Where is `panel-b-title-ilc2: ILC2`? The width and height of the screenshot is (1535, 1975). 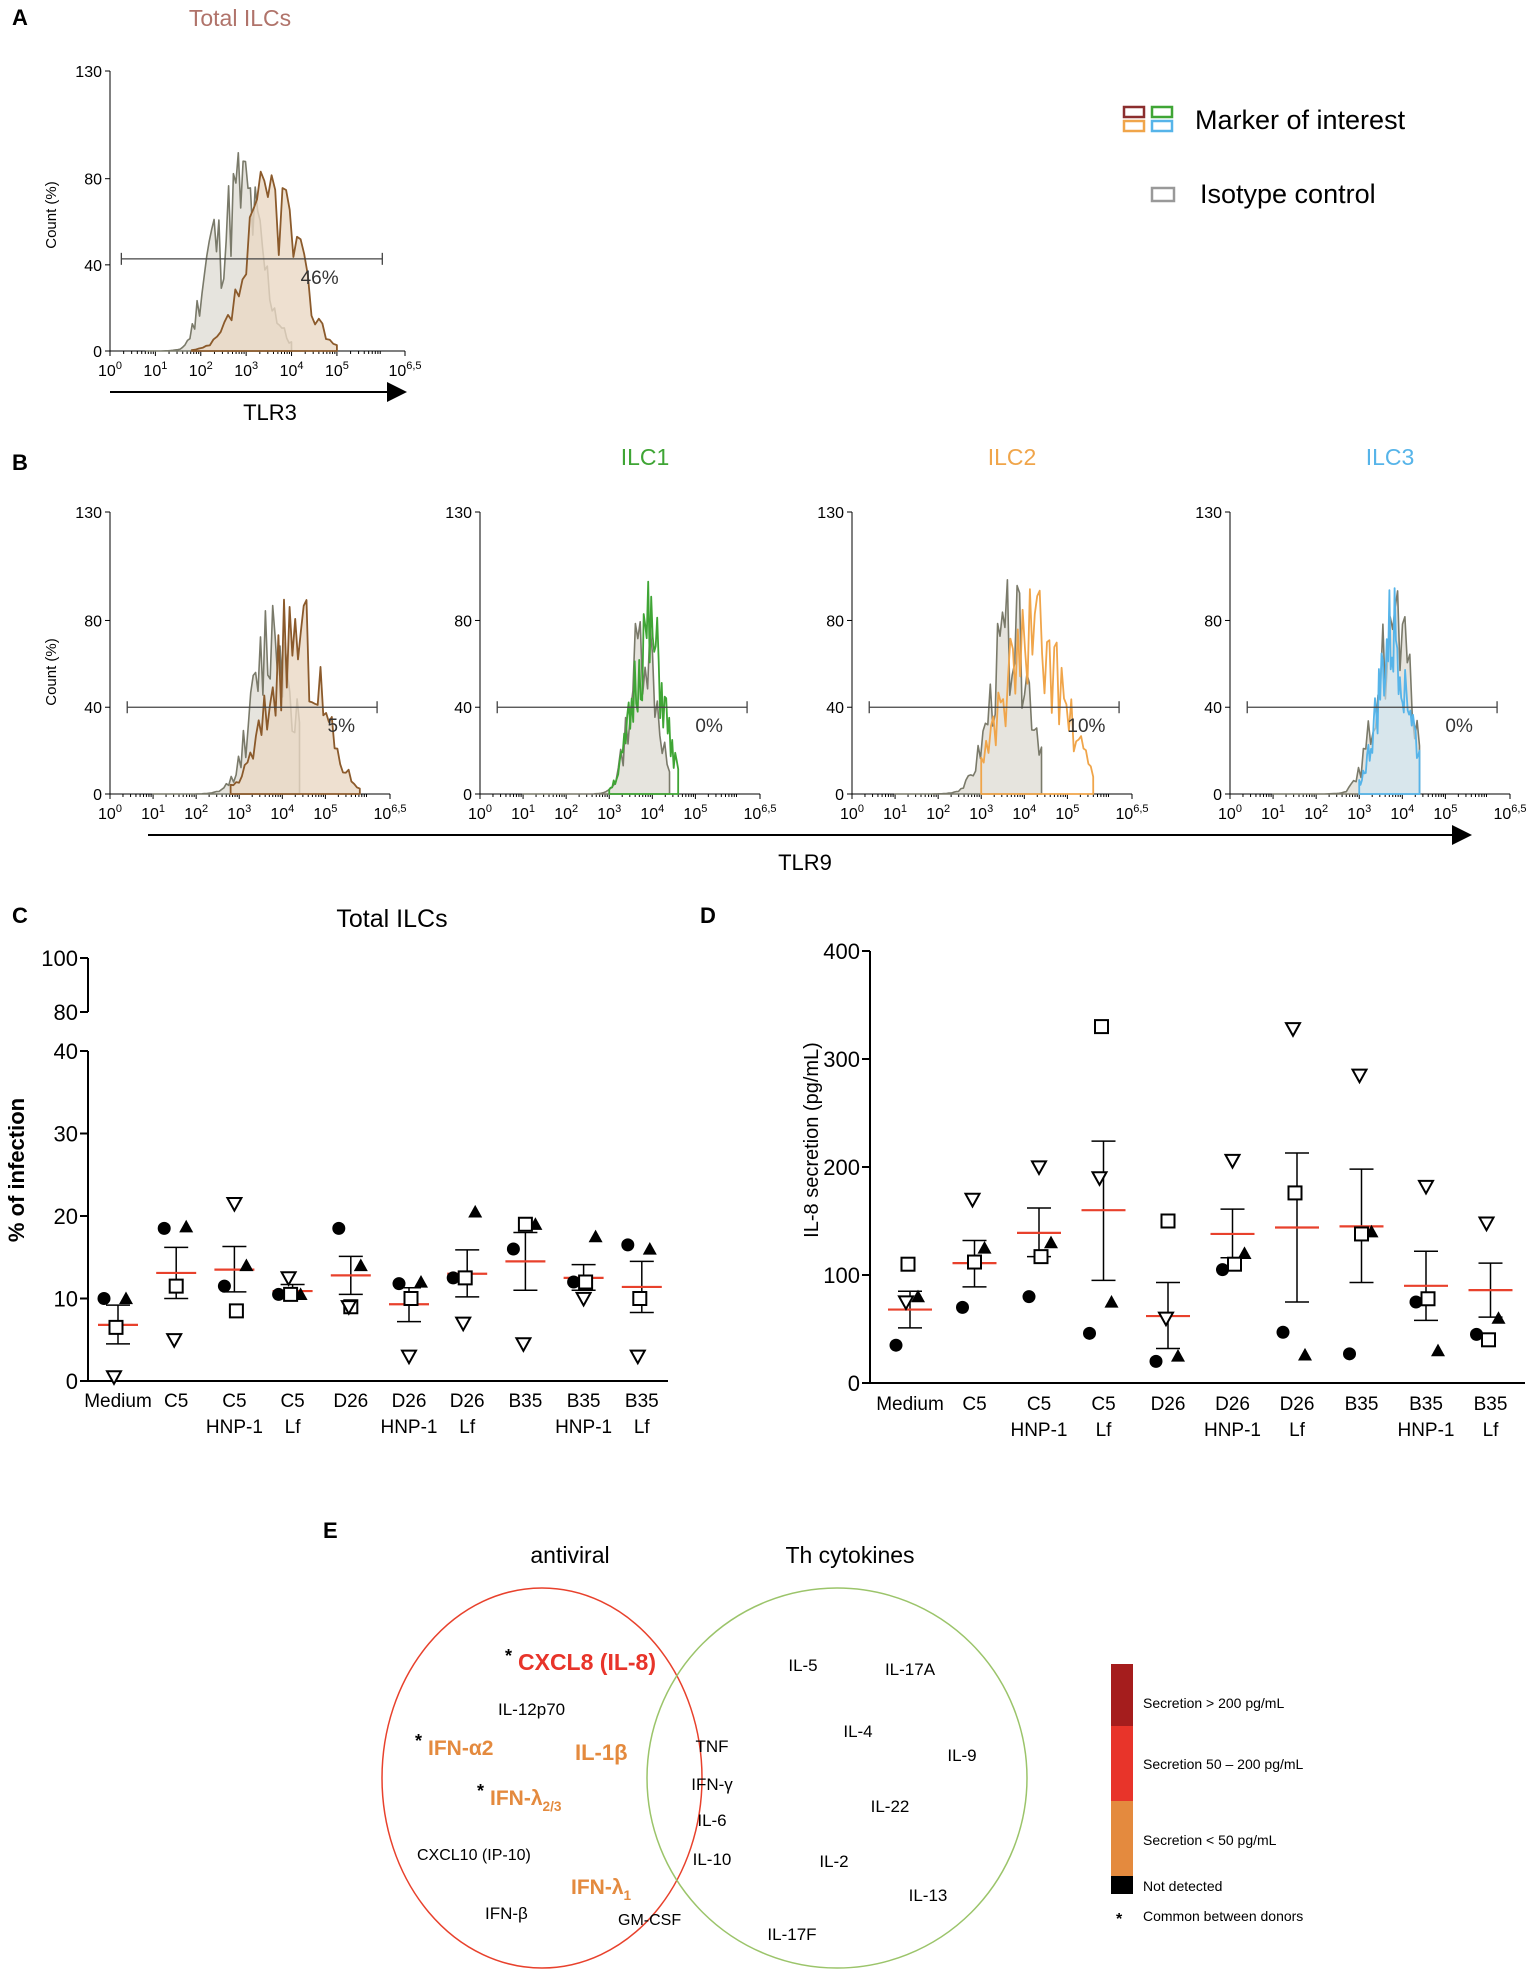 panel-b-title-ilc2: ILC2 is located at coordinates (1012, 457).